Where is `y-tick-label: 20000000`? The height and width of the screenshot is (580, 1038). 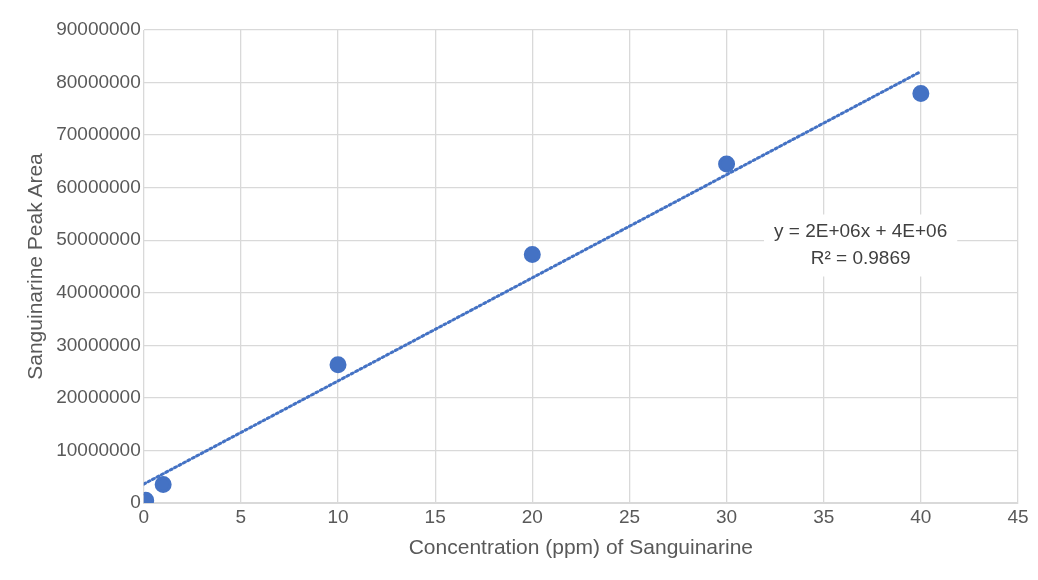 y-tick-label: 20000000 is located at coordinates (98, 397).